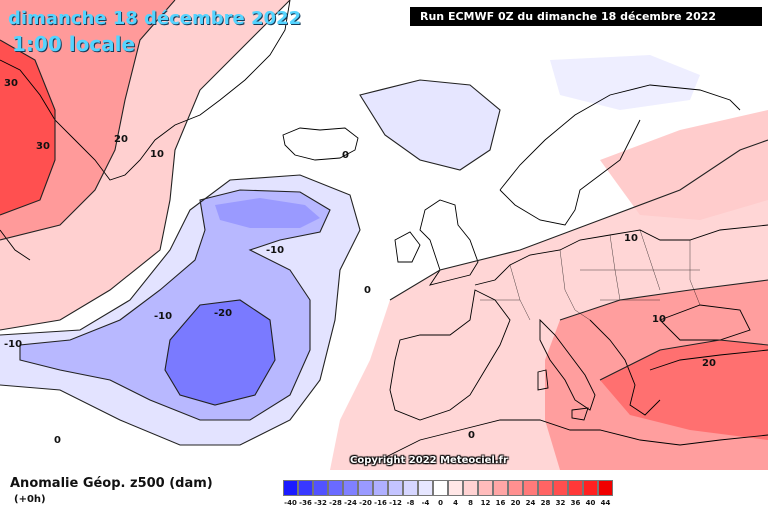 This screenshot has height=512, width=768. I want to click on norwegian-sea-anomaly, so click(430, 125).